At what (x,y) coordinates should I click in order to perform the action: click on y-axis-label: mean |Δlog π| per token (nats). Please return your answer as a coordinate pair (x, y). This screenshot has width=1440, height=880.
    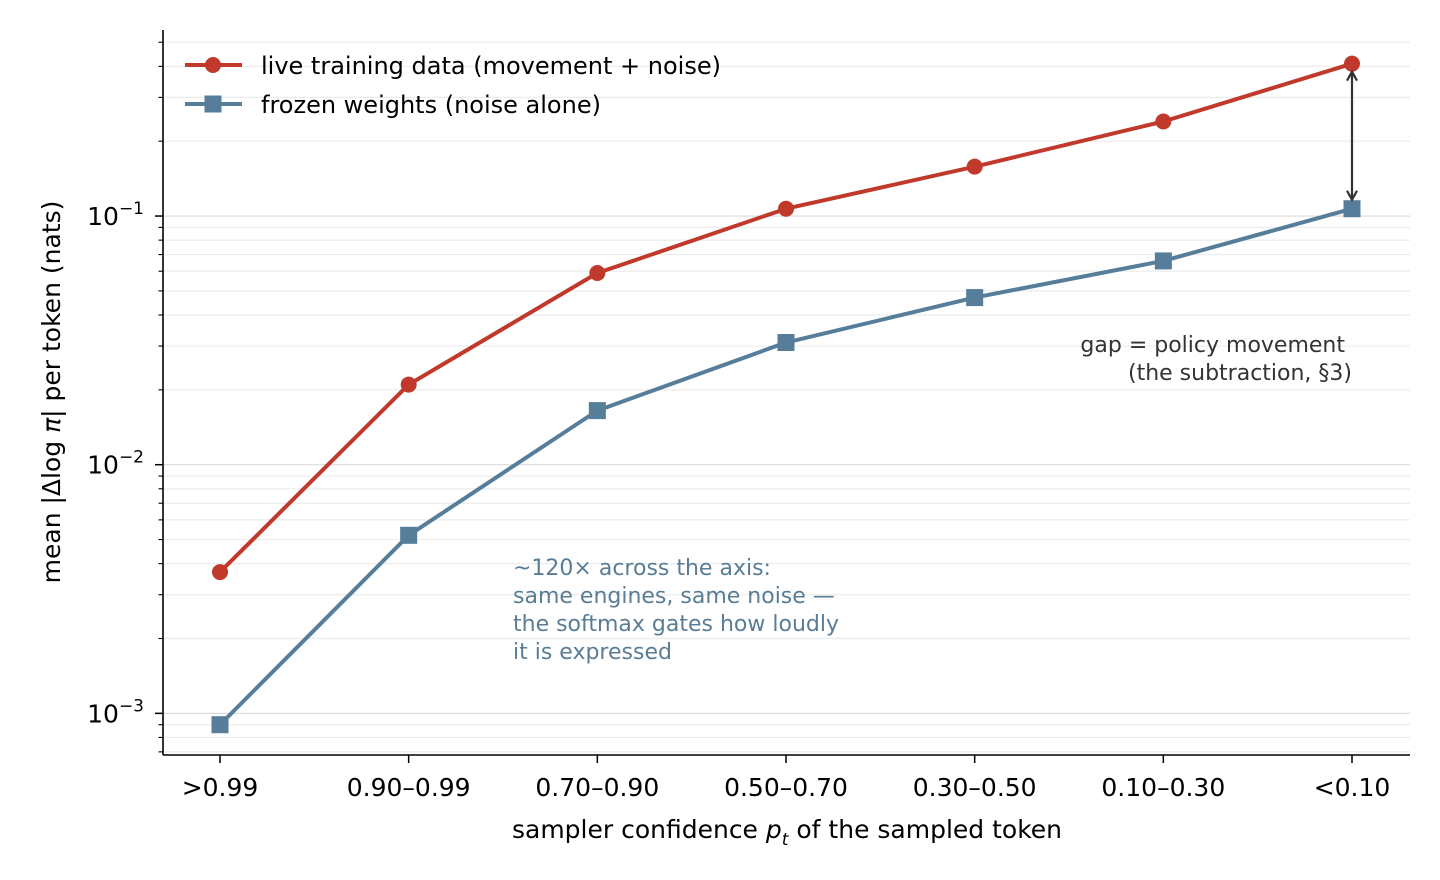
    Looking at the image, I should click on (51, 392).